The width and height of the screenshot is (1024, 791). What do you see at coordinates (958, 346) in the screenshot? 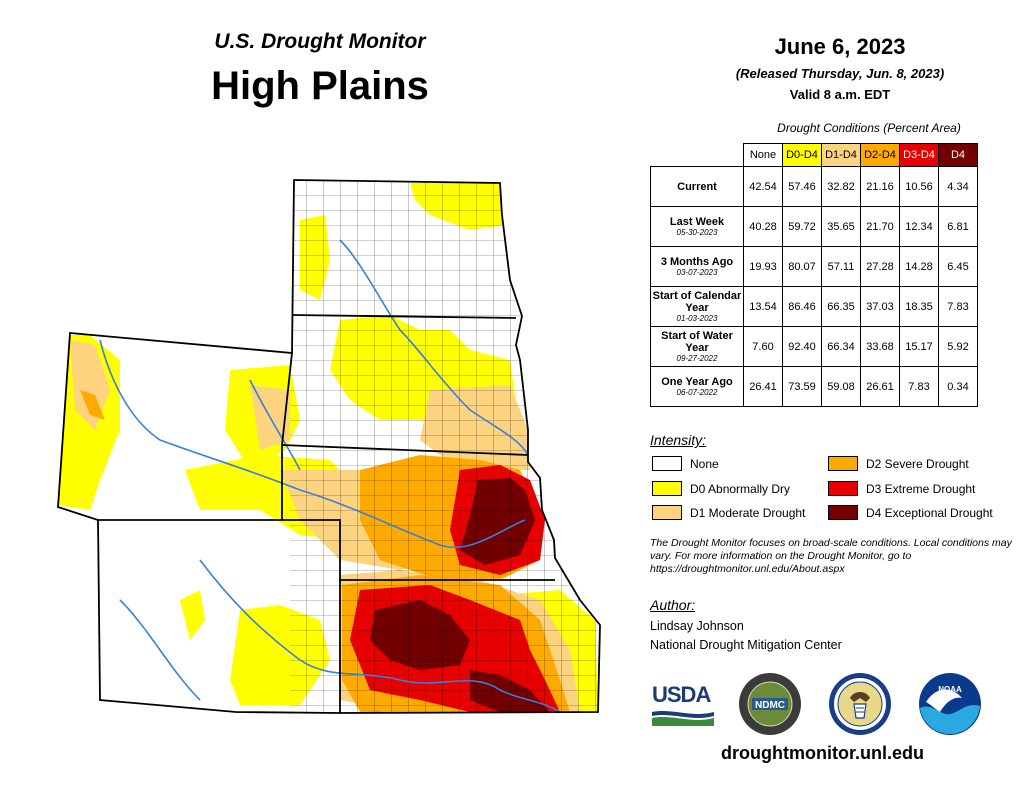
I see `table-cell: 5.92` at bounding box center [958, 346].